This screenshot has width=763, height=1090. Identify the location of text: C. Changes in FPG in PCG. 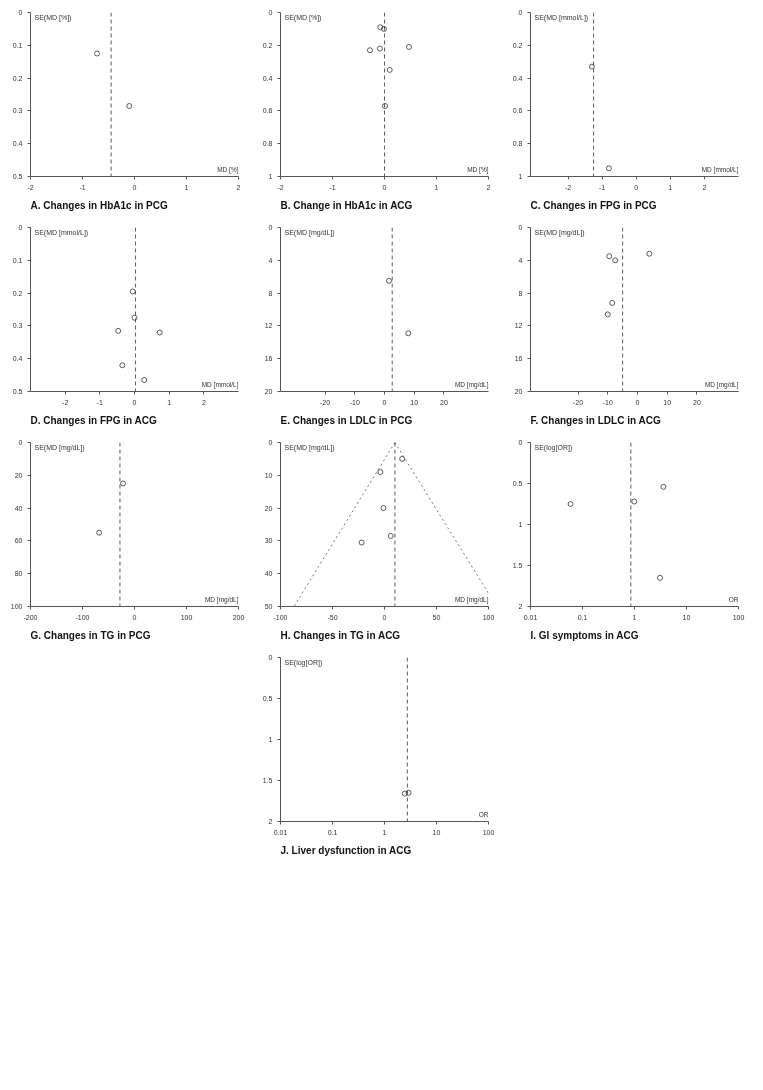
(593, 205).